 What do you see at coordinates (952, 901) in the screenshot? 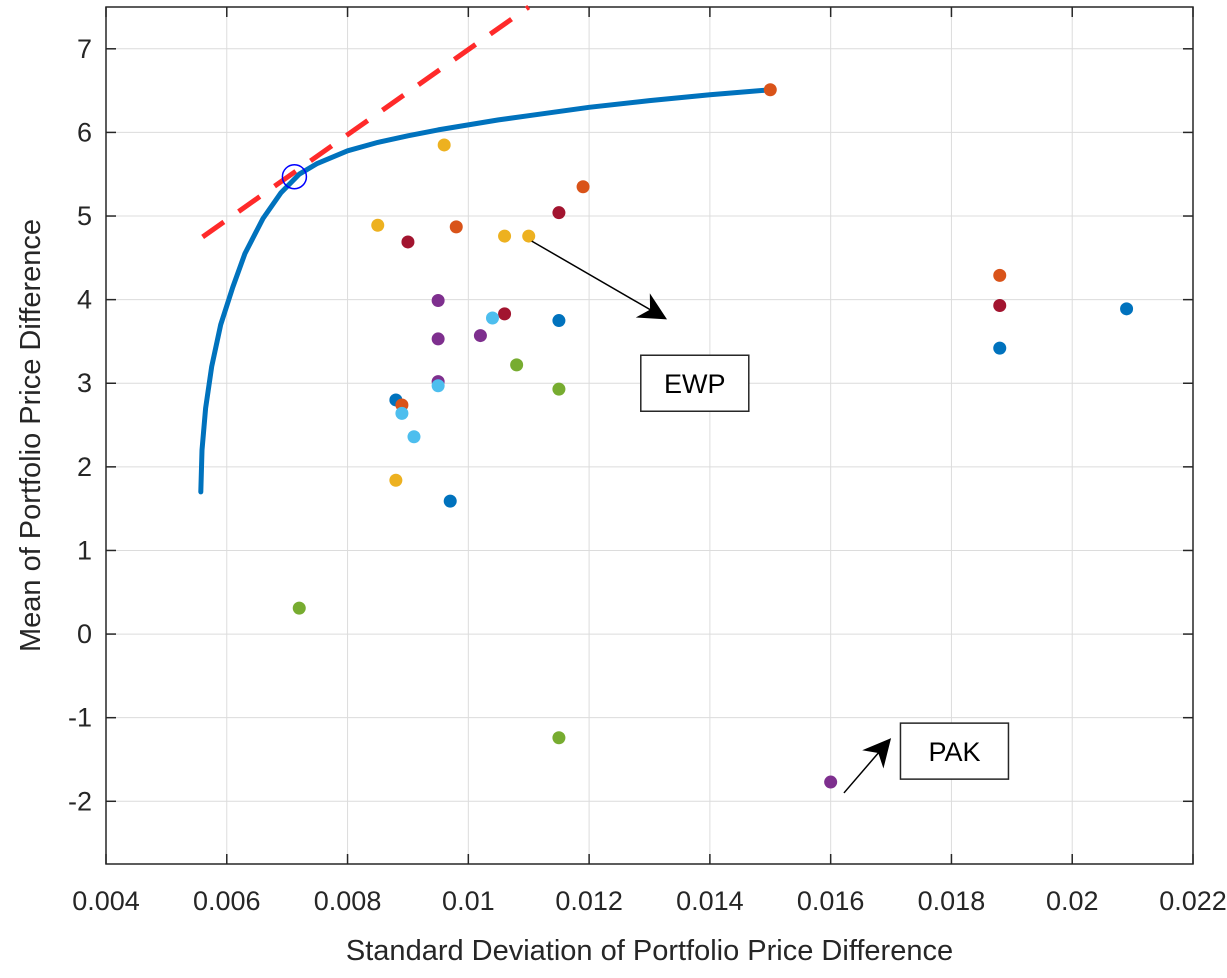
I see `x-tick-label: 0.018` at bounding box center [952, 901].